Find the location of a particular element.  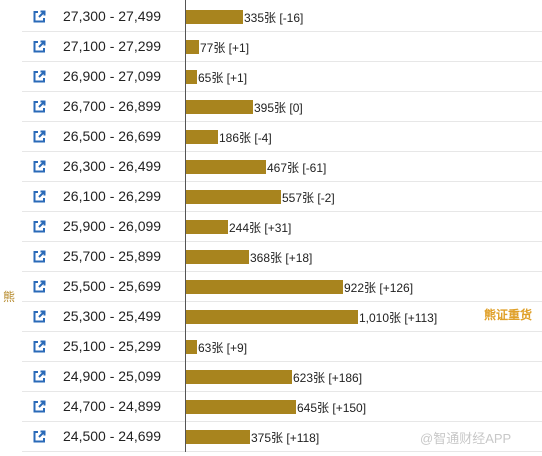

side-label: 熊 is located at coordinates (9, 297).